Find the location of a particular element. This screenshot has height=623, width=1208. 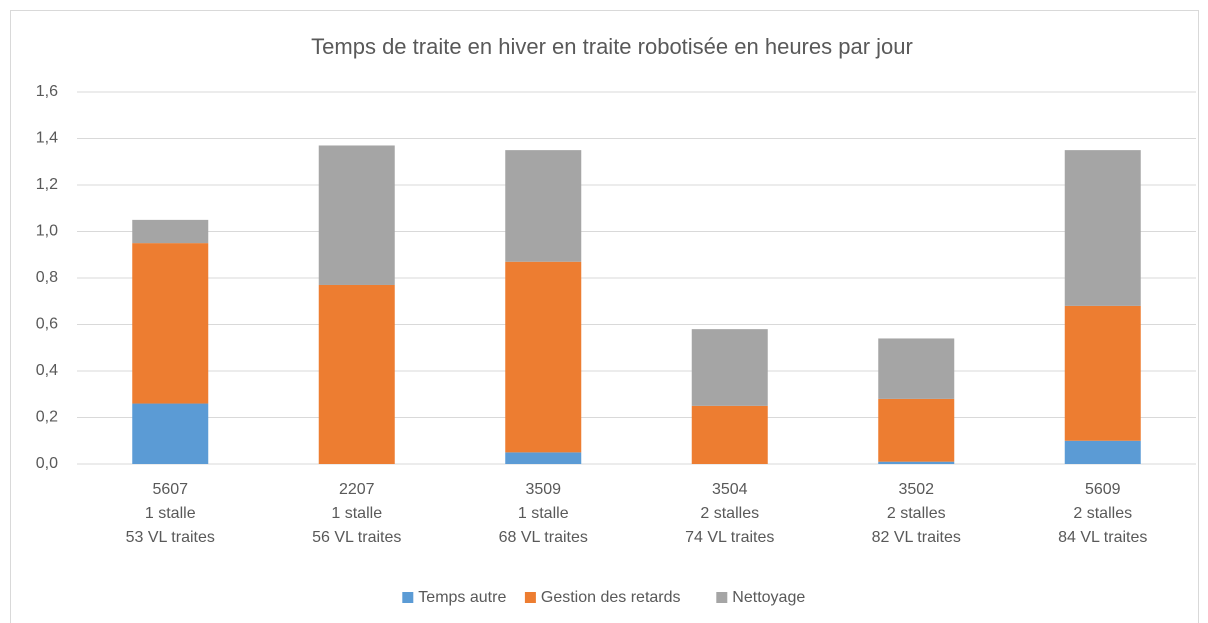

y-tick-label: 0,2 is located at coordinates (47, 417).